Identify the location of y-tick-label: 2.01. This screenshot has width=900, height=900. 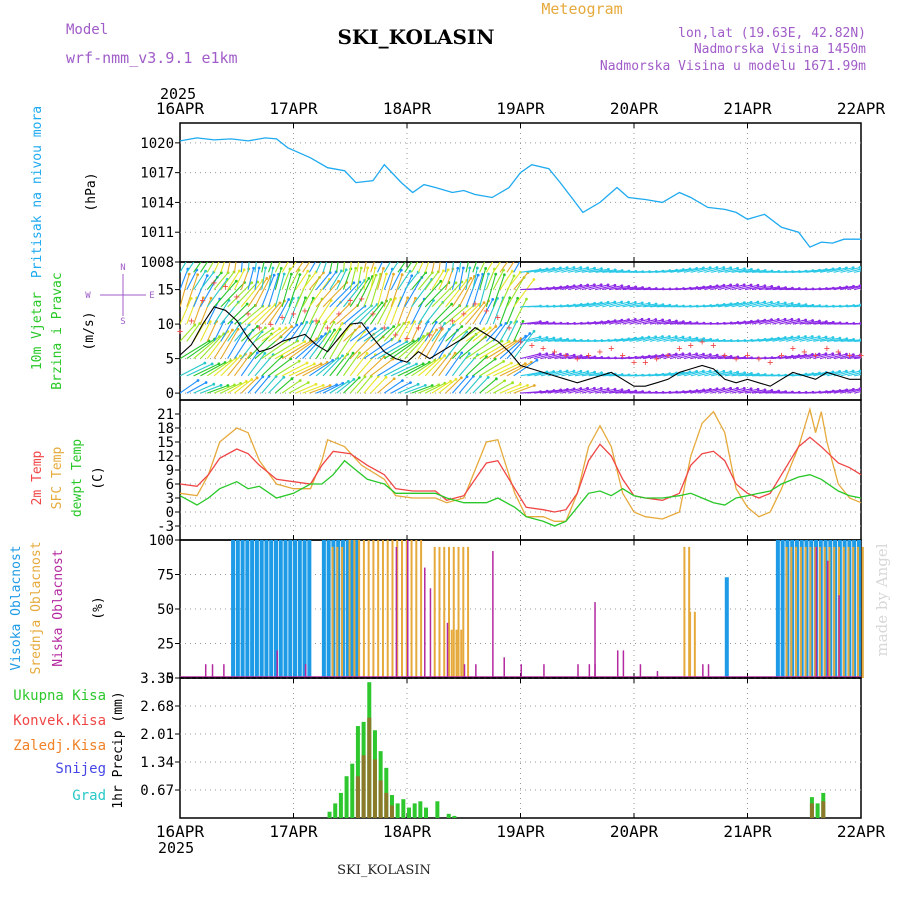
(157, 735).